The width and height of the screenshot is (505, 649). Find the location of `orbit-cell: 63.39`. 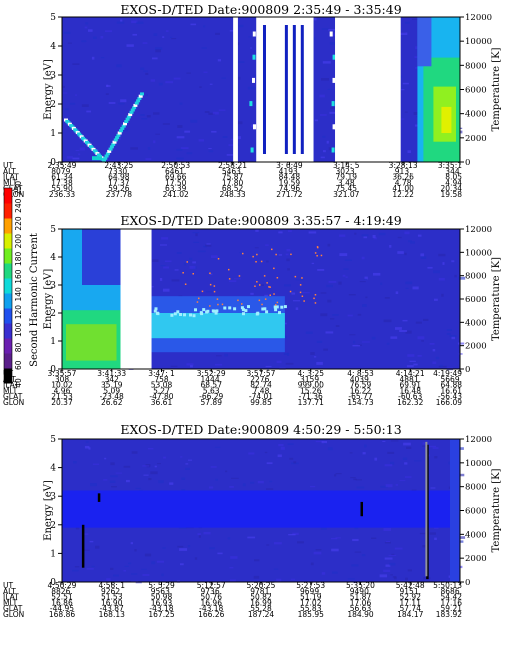

orbit-cell: 63.39 is located at coordinates (176, 188).